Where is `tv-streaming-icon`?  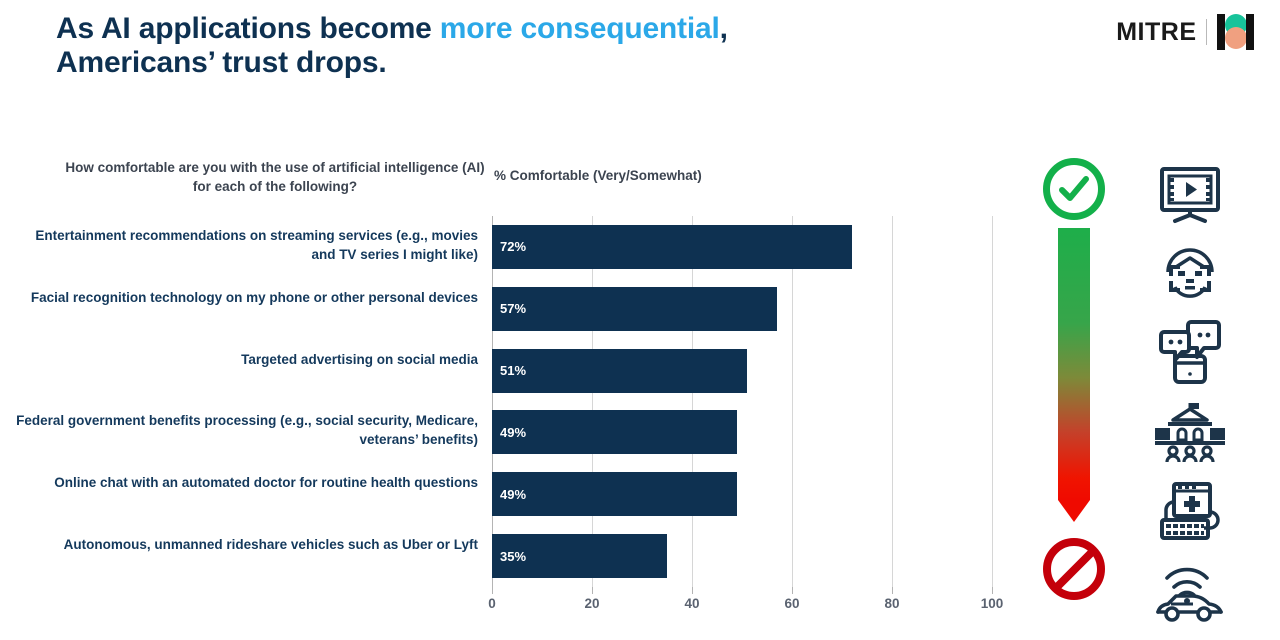
tv-streaming-icon is located at coordinates (1190, 196).